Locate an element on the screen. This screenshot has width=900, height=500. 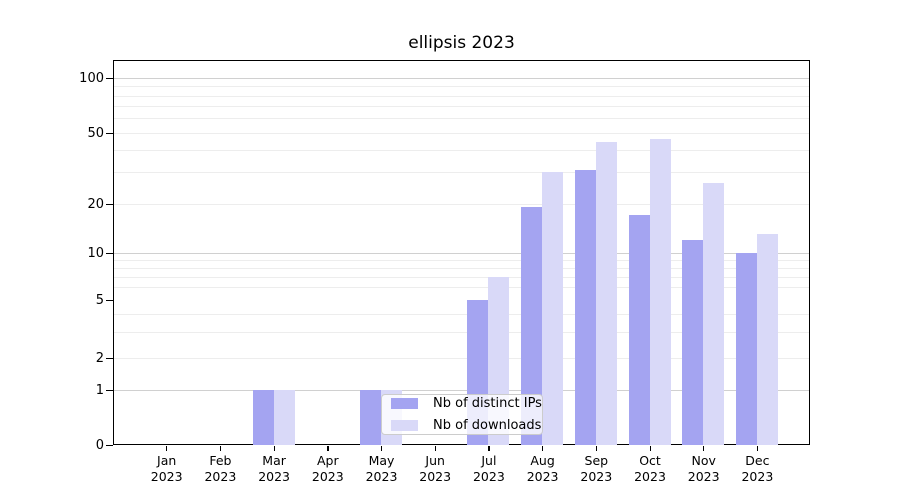
x-tick-nov is located at coordinates (704, 448).